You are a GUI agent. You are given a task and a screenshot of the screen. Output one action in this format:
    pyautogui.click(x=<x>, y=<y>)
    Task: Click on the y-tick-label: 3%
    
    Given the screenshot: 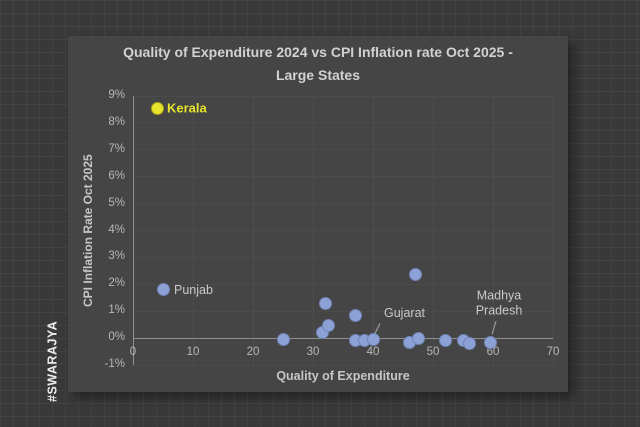 What is the action you would take?
    pyautogui.click(x=116, y=256)
    